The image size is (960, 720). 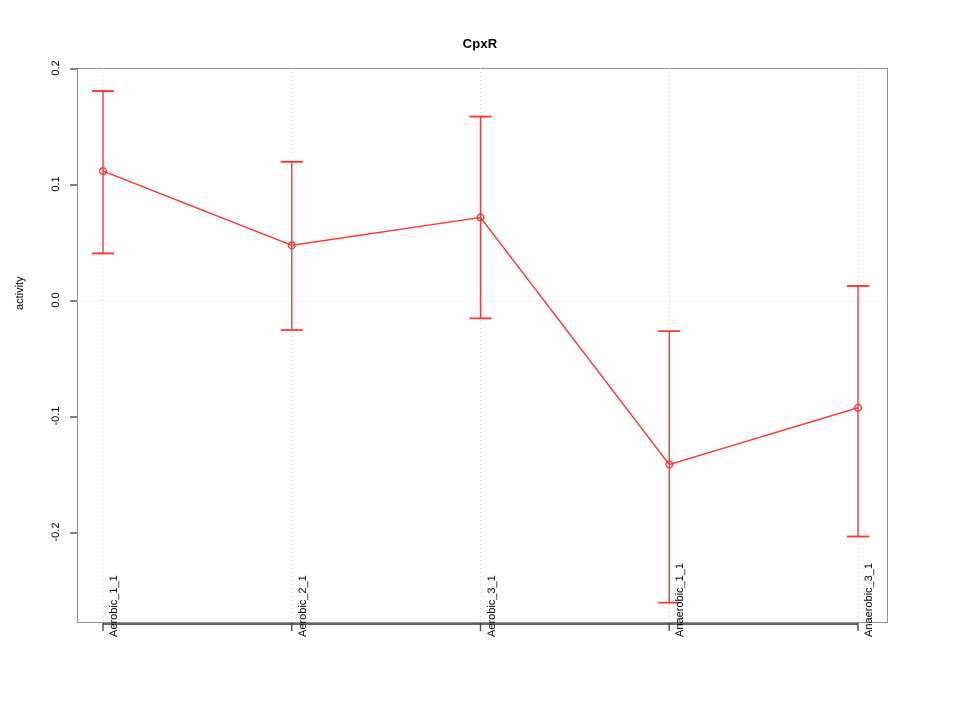 What do you see at coordinates (480, 43) in the screenshot?
I see `chart-title: CpxR` at bounding box center [480, 43].